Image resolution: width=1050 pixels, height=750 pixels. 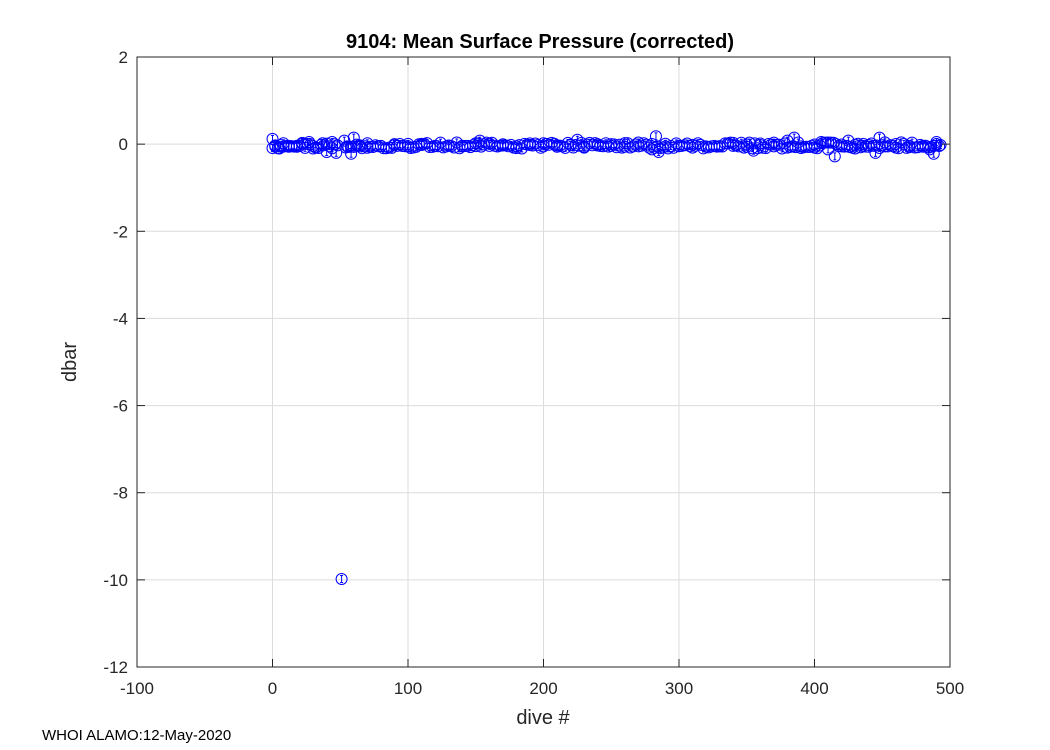 I want to click on footer-timestamp: WHOI ALAMO:12-May-2020, so click(x=137, y=735).